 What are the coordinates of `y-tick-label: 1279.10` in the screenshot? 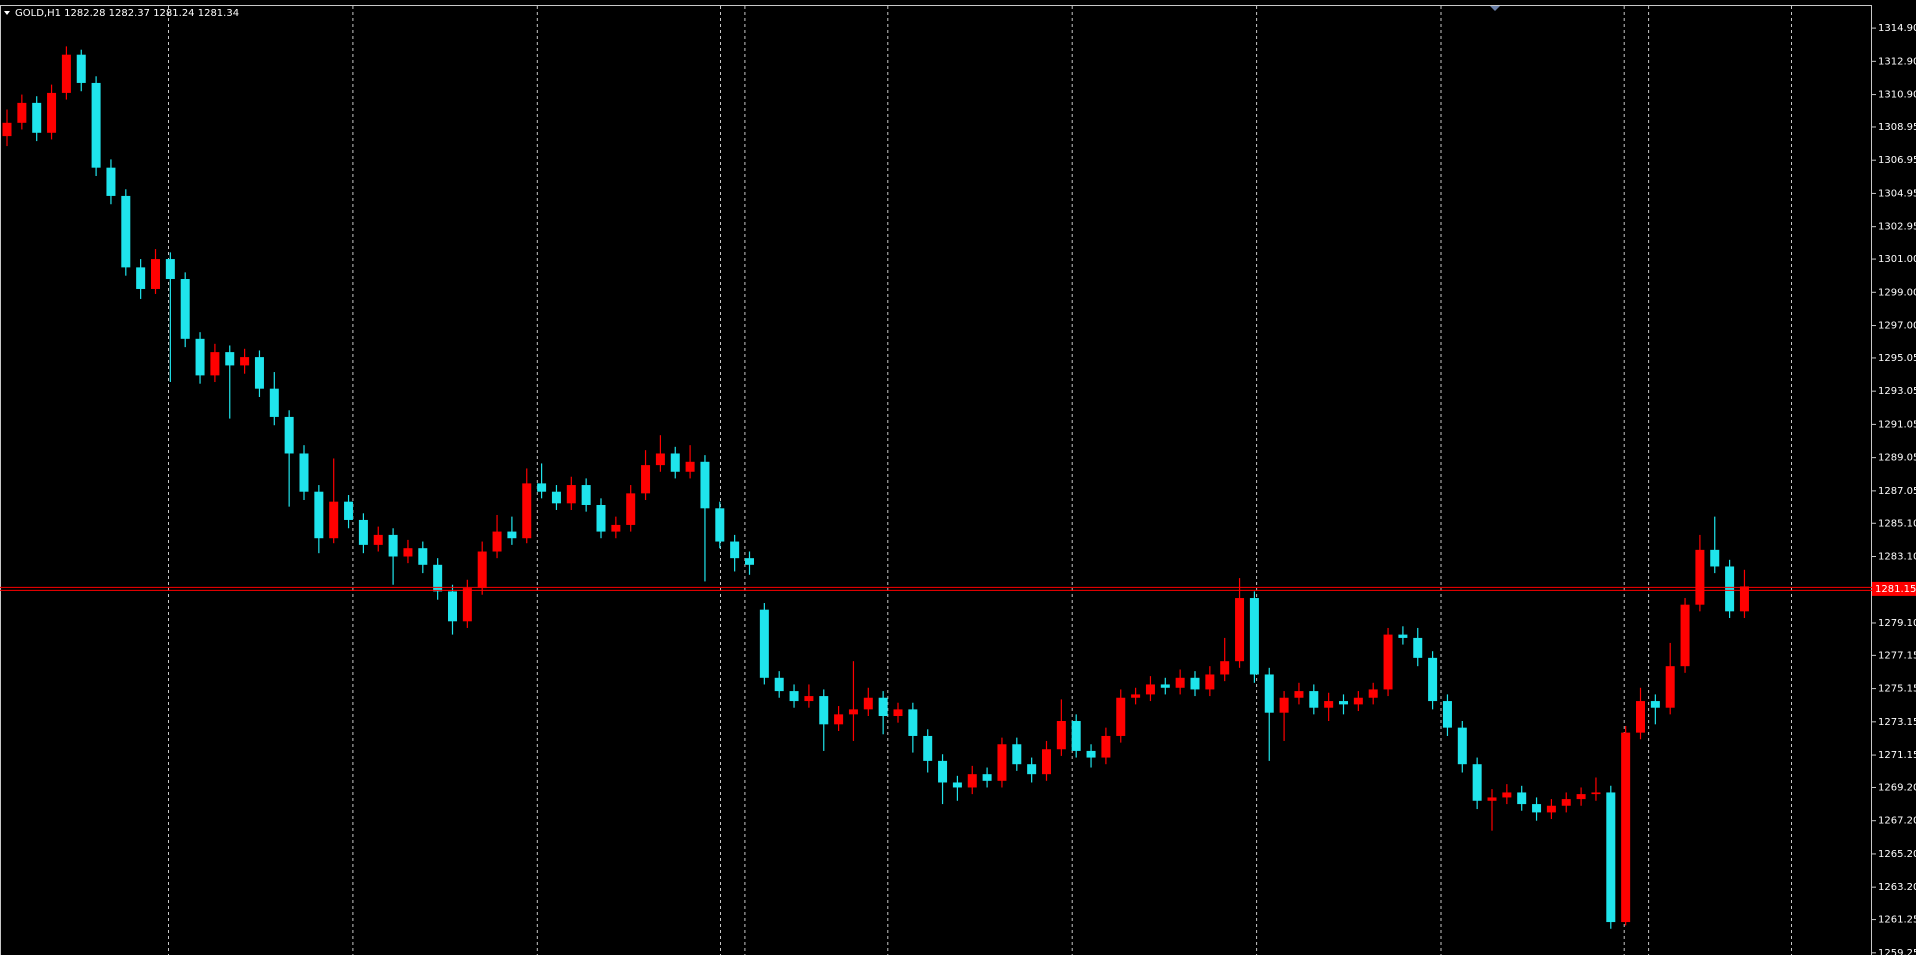 It's located at (1897, 623).